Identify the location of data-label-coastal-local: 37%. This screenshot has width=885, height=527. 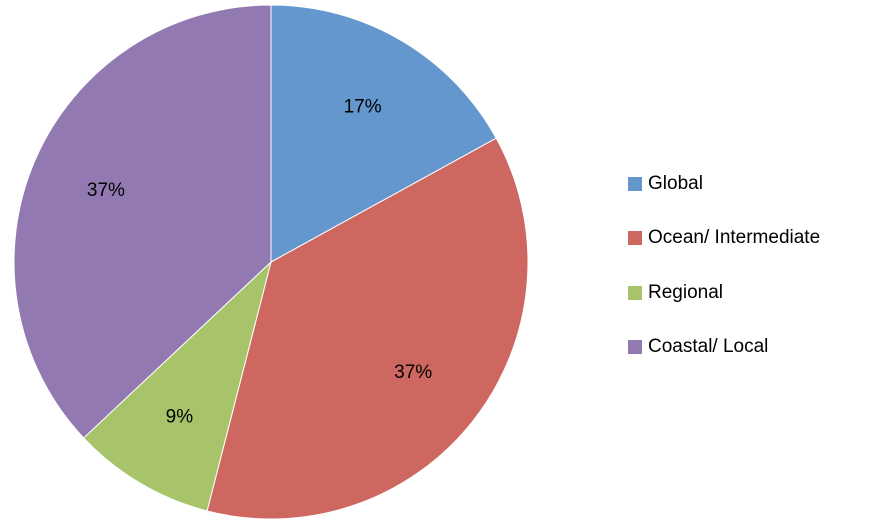
(106, 190).